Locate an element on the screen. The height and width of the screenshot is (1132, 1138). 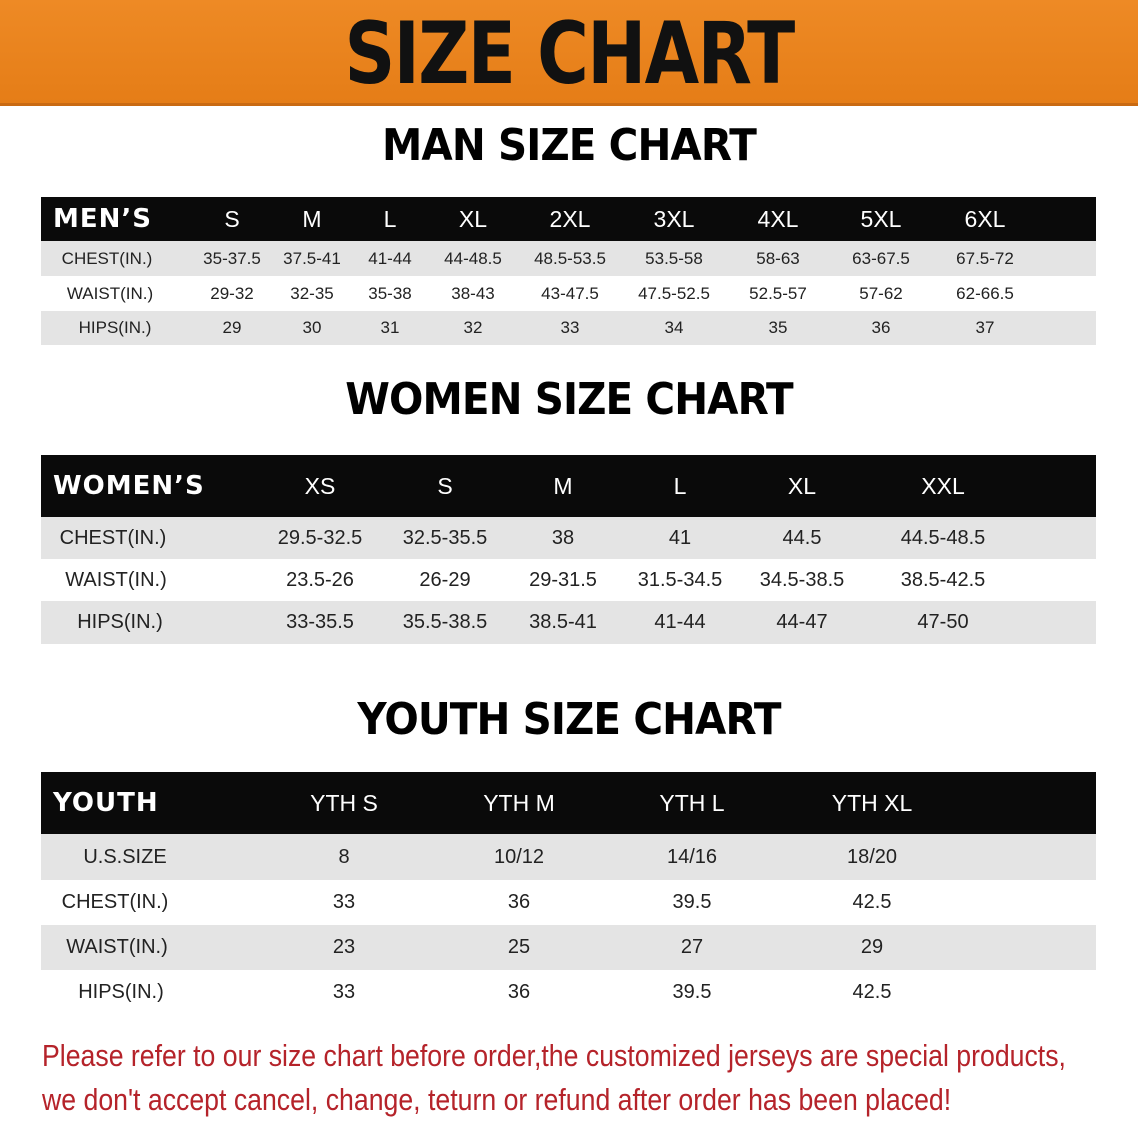
size-header-6xl: 6XL is located at coordinates (985, 219).